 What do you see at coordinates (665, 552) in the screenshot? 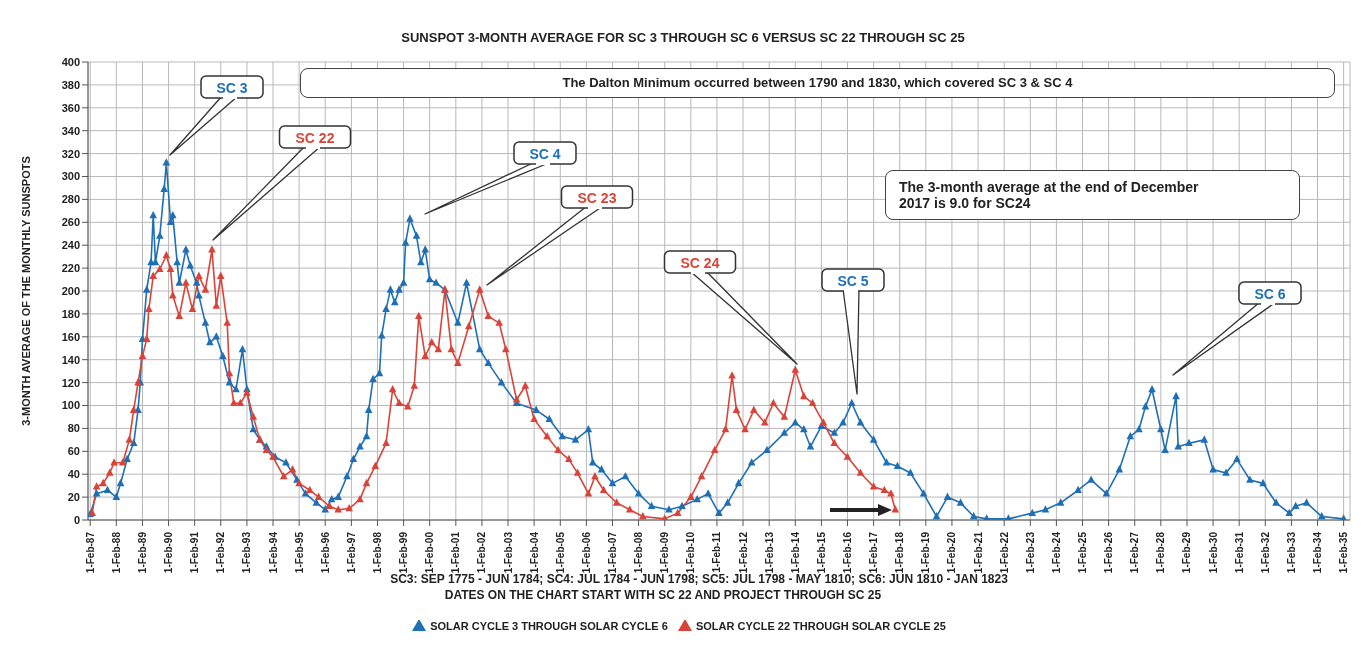
I see `x-tick-label: 1-Feb-09` at bounding box center [665, 552].